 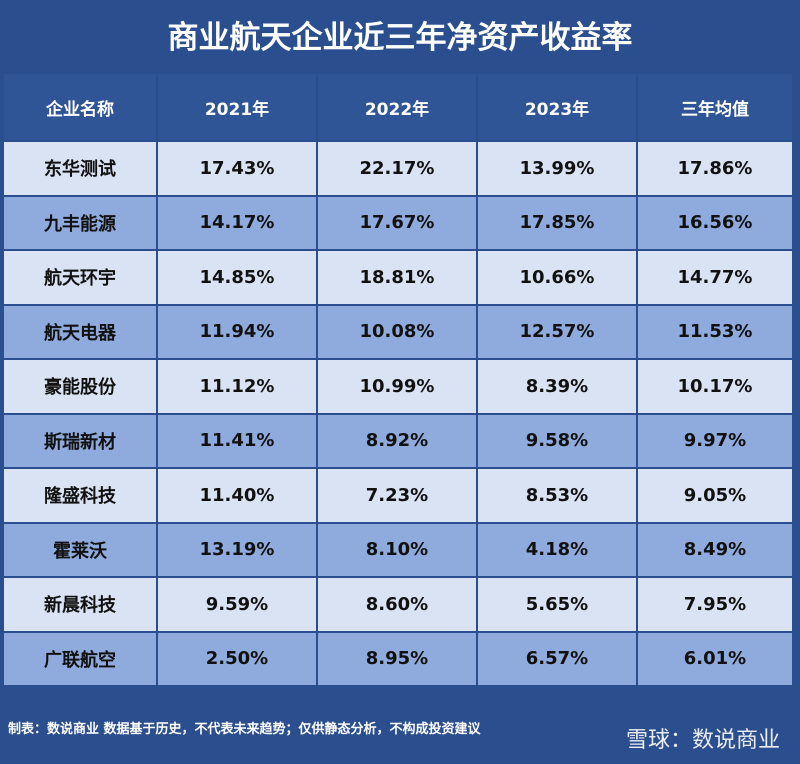 I want to click on table-cell: 12.57%, so click(x=557, y=331).